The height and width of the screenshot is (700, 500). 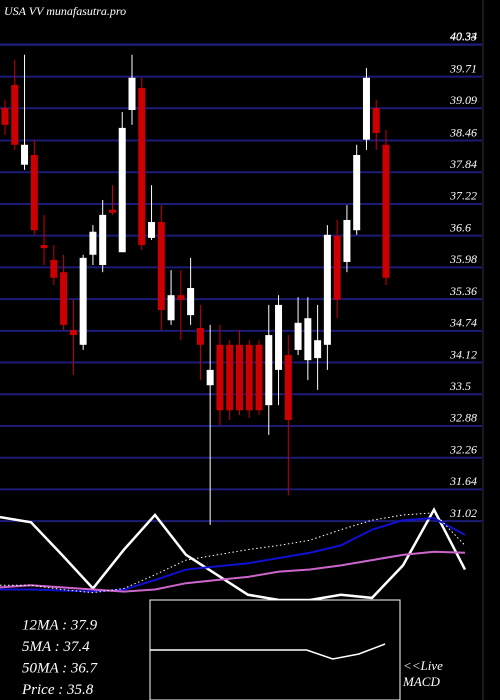 What do you see at coordinates (60, 668) in the screenshot?
I see `ma-label: 50MA : 36.7` at bounding box center [60, 668].